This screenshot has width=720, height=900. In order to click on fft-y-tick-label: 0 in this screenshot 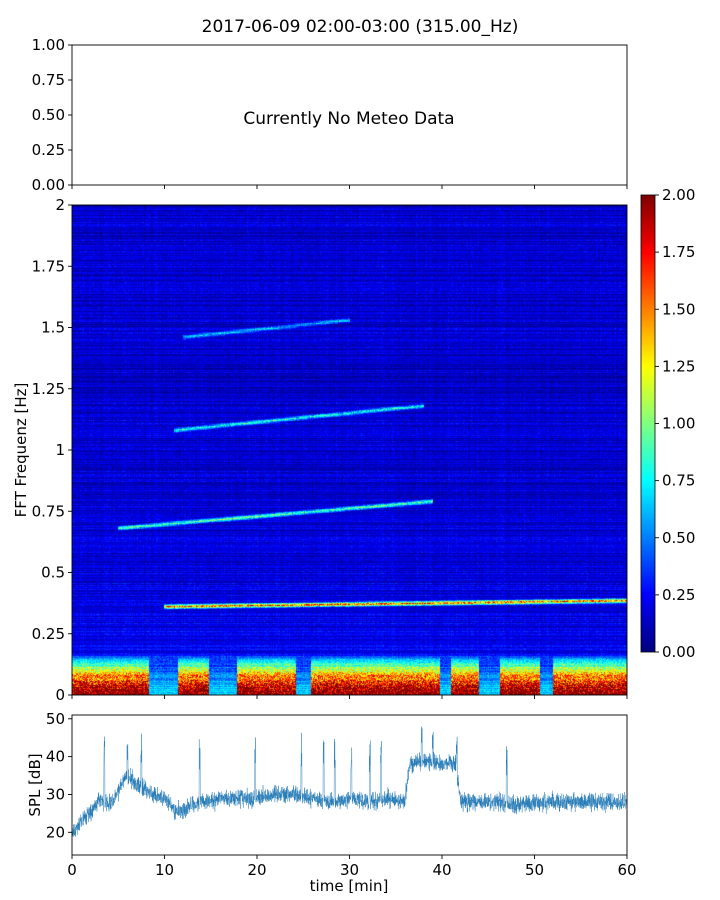, I will do `click(60, 695)`.